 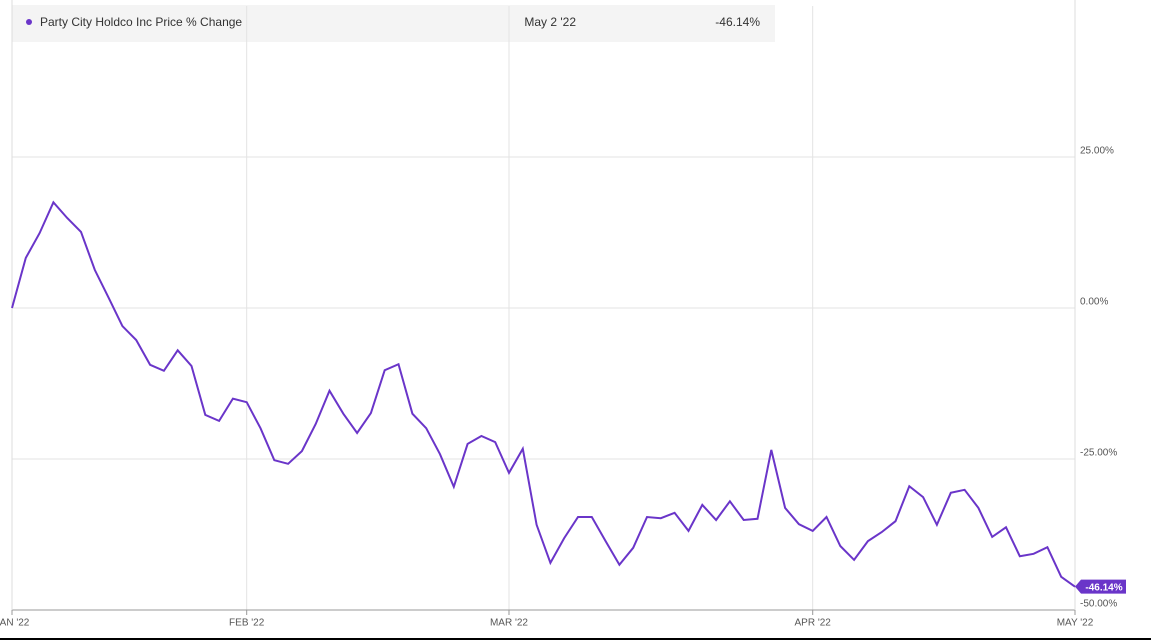 What do you see at coordinates (247, 623) in the screenshot?
I see `x-tick-label: FEB '22` at bounding box center [247, 623].